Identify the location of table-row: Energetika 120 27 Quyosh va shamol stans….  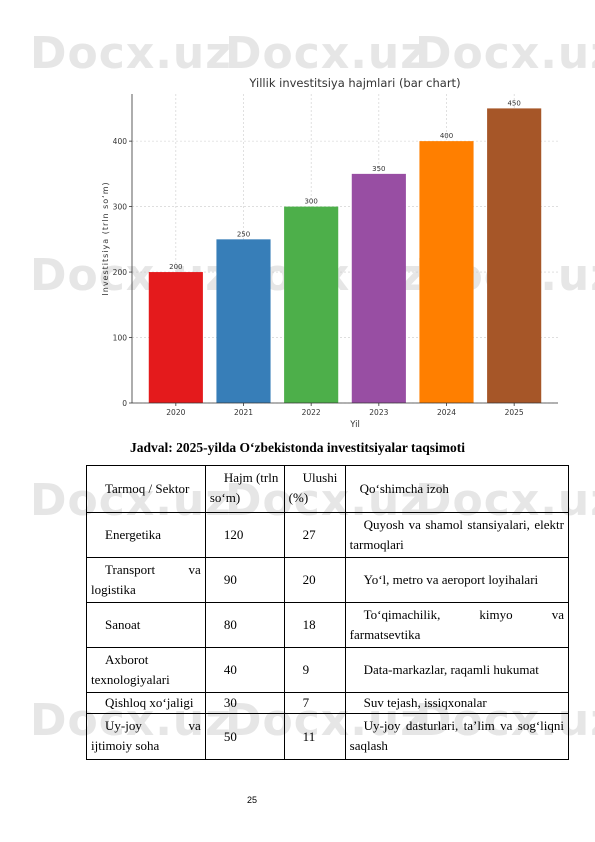
(328, 535).